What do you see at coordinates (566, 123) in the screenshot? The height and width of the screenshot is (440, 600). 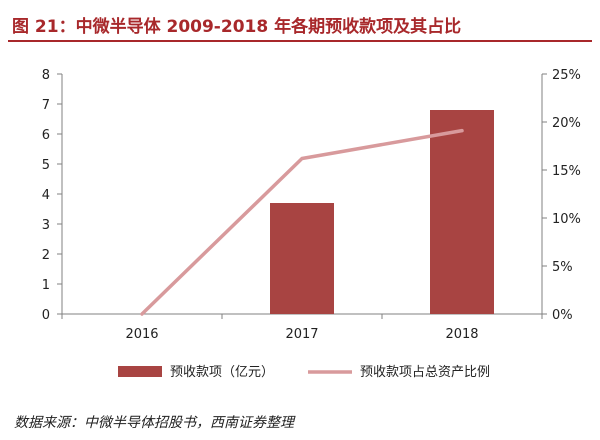 I see `right-y-tick-label: 20%` at bounding box center [566, 123].